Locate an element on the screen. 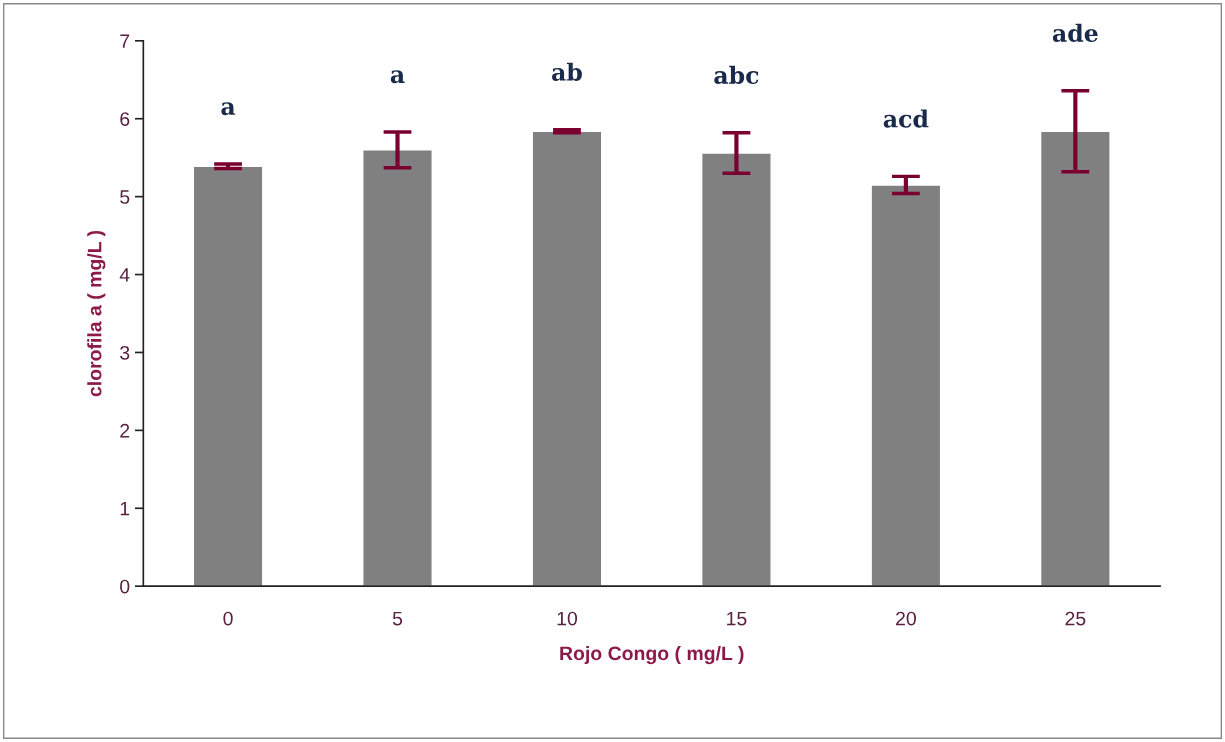  x-tick-label: 25 is located at coordinates (1075, 618).